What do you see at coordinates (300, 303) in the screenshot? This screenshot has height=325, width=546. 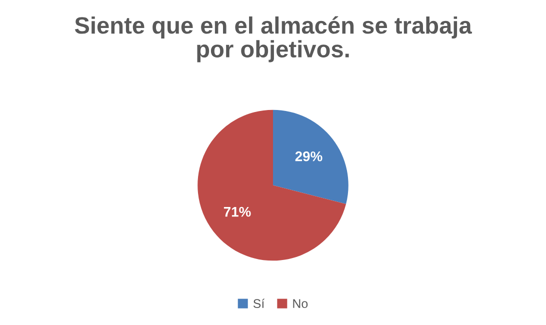 I see `legend-label: No` at bounding box center [300, 303].